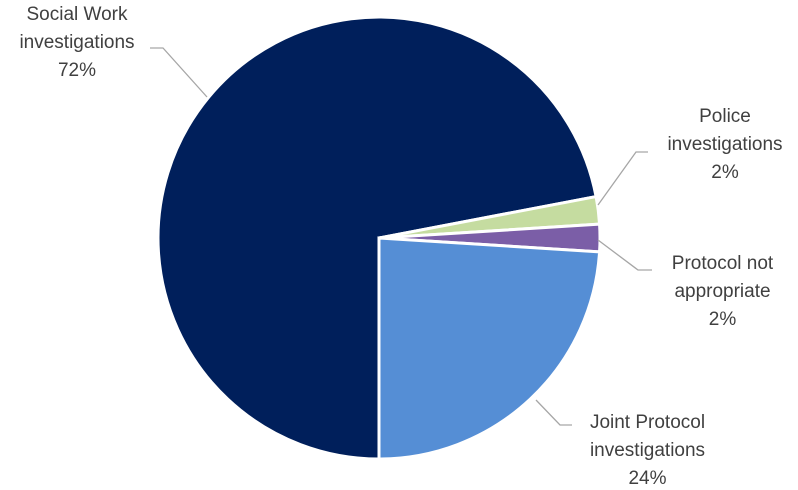 The width and height of the screenshot is (798, 490). I want to click on pie-slice, so click(489, 348).